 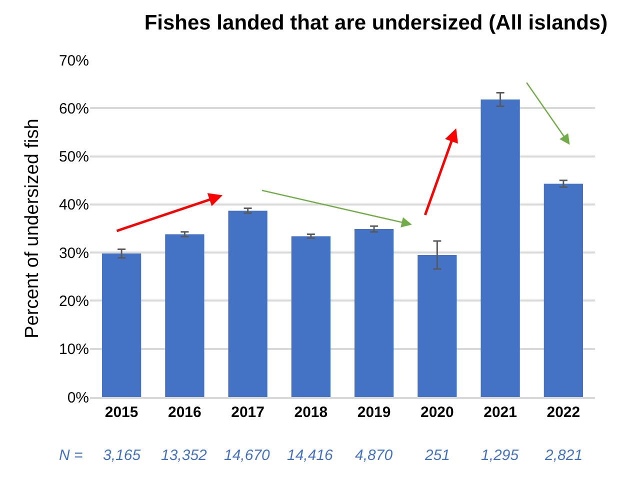 What do you see at coordinates (310, 455) in the screenshot?
I see `text: 14,416` at bounding box center [310, 455].